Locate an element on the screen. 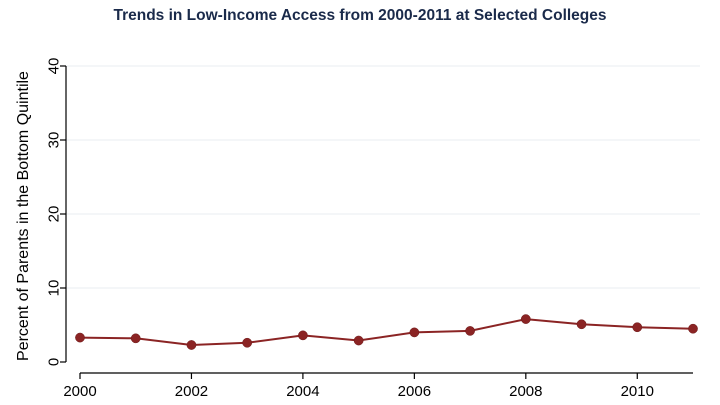 This screenshot has height=405, width=720. y-tick-label: 40 is located at coordinates (53, 66).